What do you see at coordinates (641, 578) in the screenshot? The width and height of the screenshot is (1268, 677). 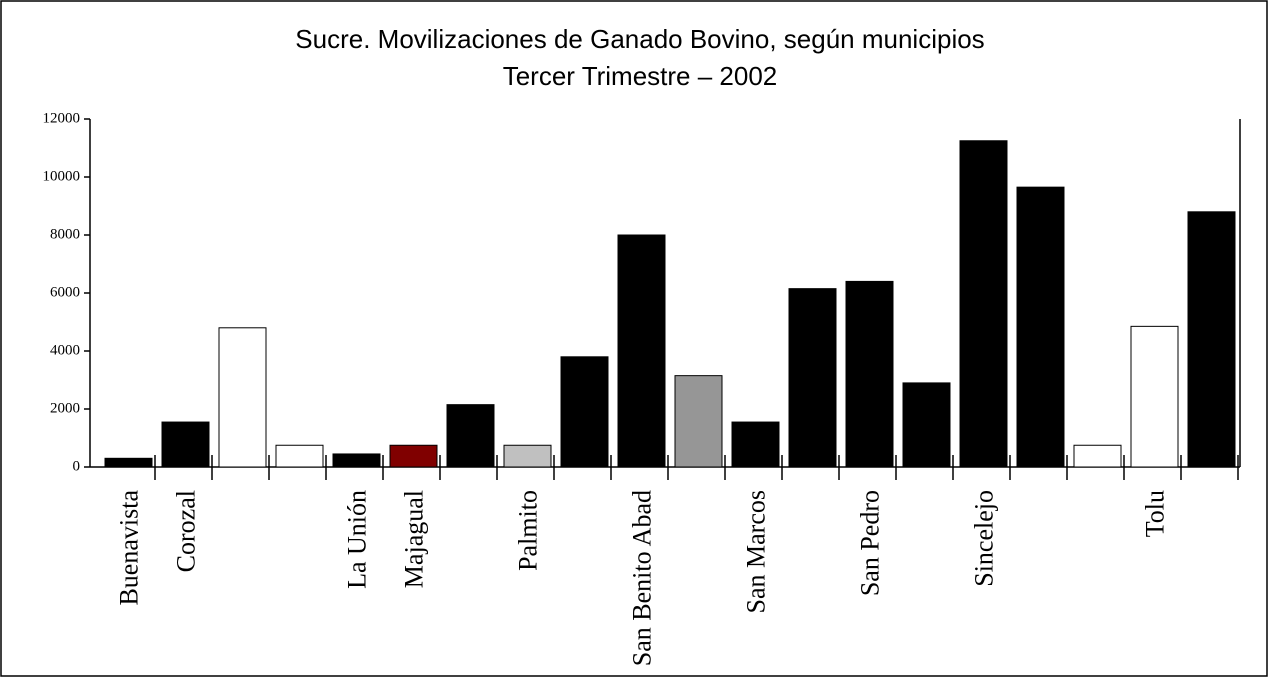 I see `x-tick-label: San Benito Abad` at bounding box center [641, 578].